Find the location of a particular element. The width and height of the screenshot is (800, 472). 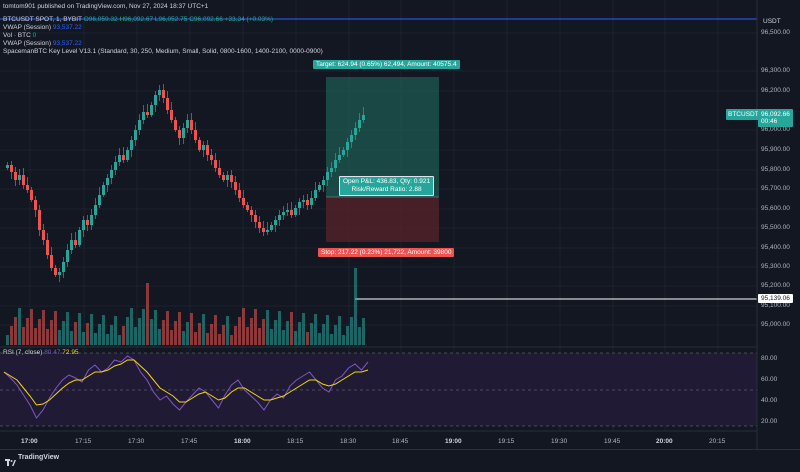

time-axis-label: 17:30 is located at coordinates (136, 441).